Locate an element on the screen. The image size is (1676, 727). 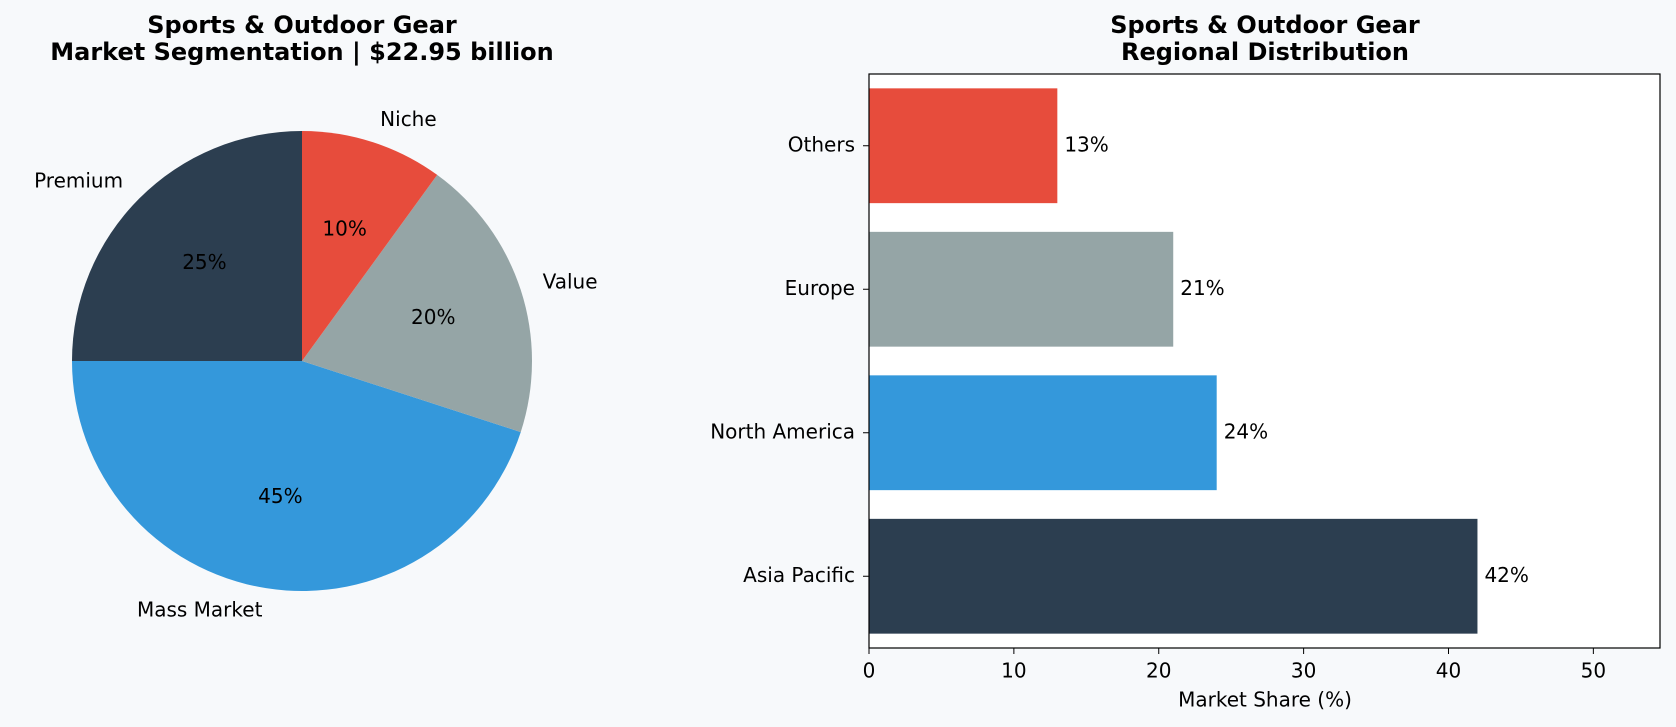
x-tick-label: 30 is located at coordinates (1303, 671).